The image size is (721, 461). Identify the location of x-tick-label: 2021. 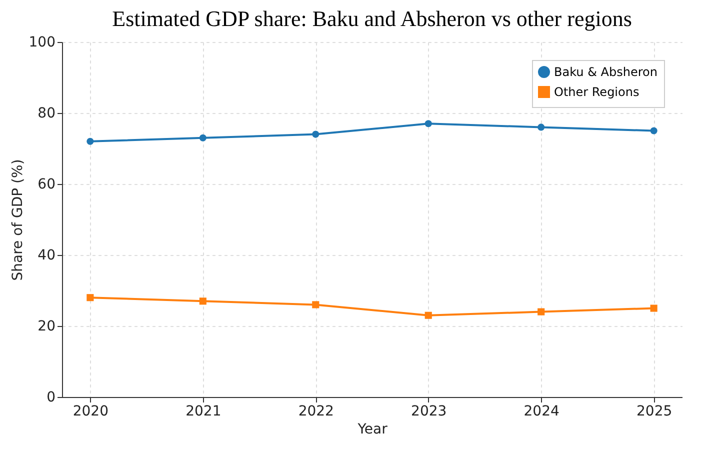
(204, 412).